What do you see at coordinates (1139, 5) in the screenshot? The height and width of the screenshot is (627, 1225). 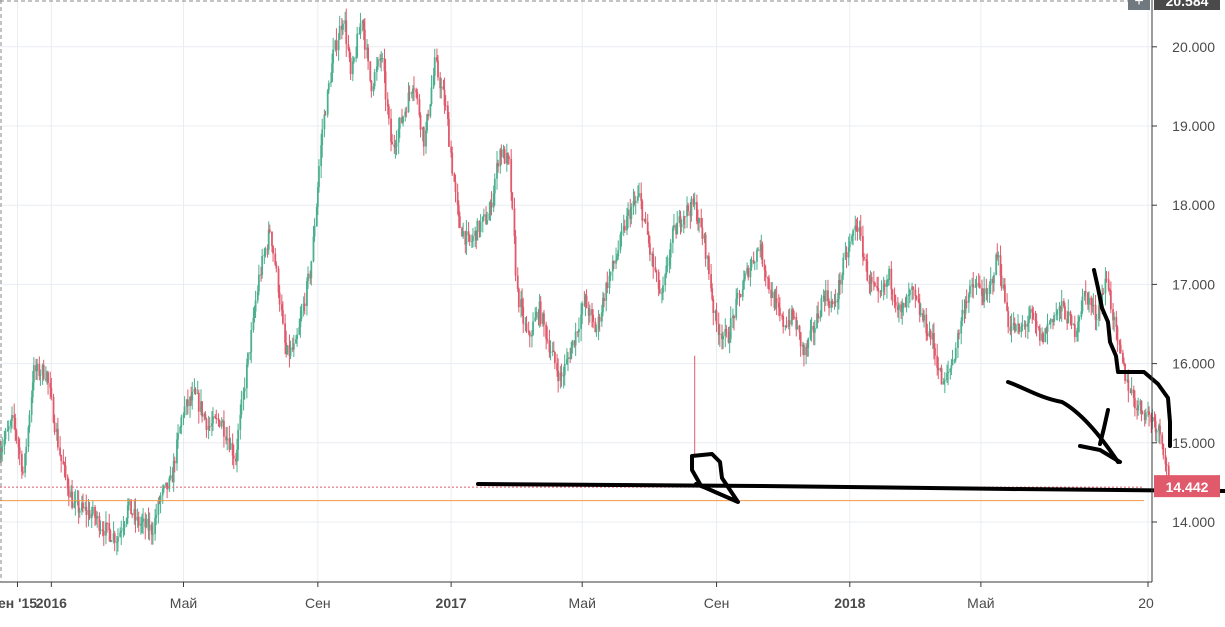 I see `crosshair-button` at bounding box center [1139, 5].